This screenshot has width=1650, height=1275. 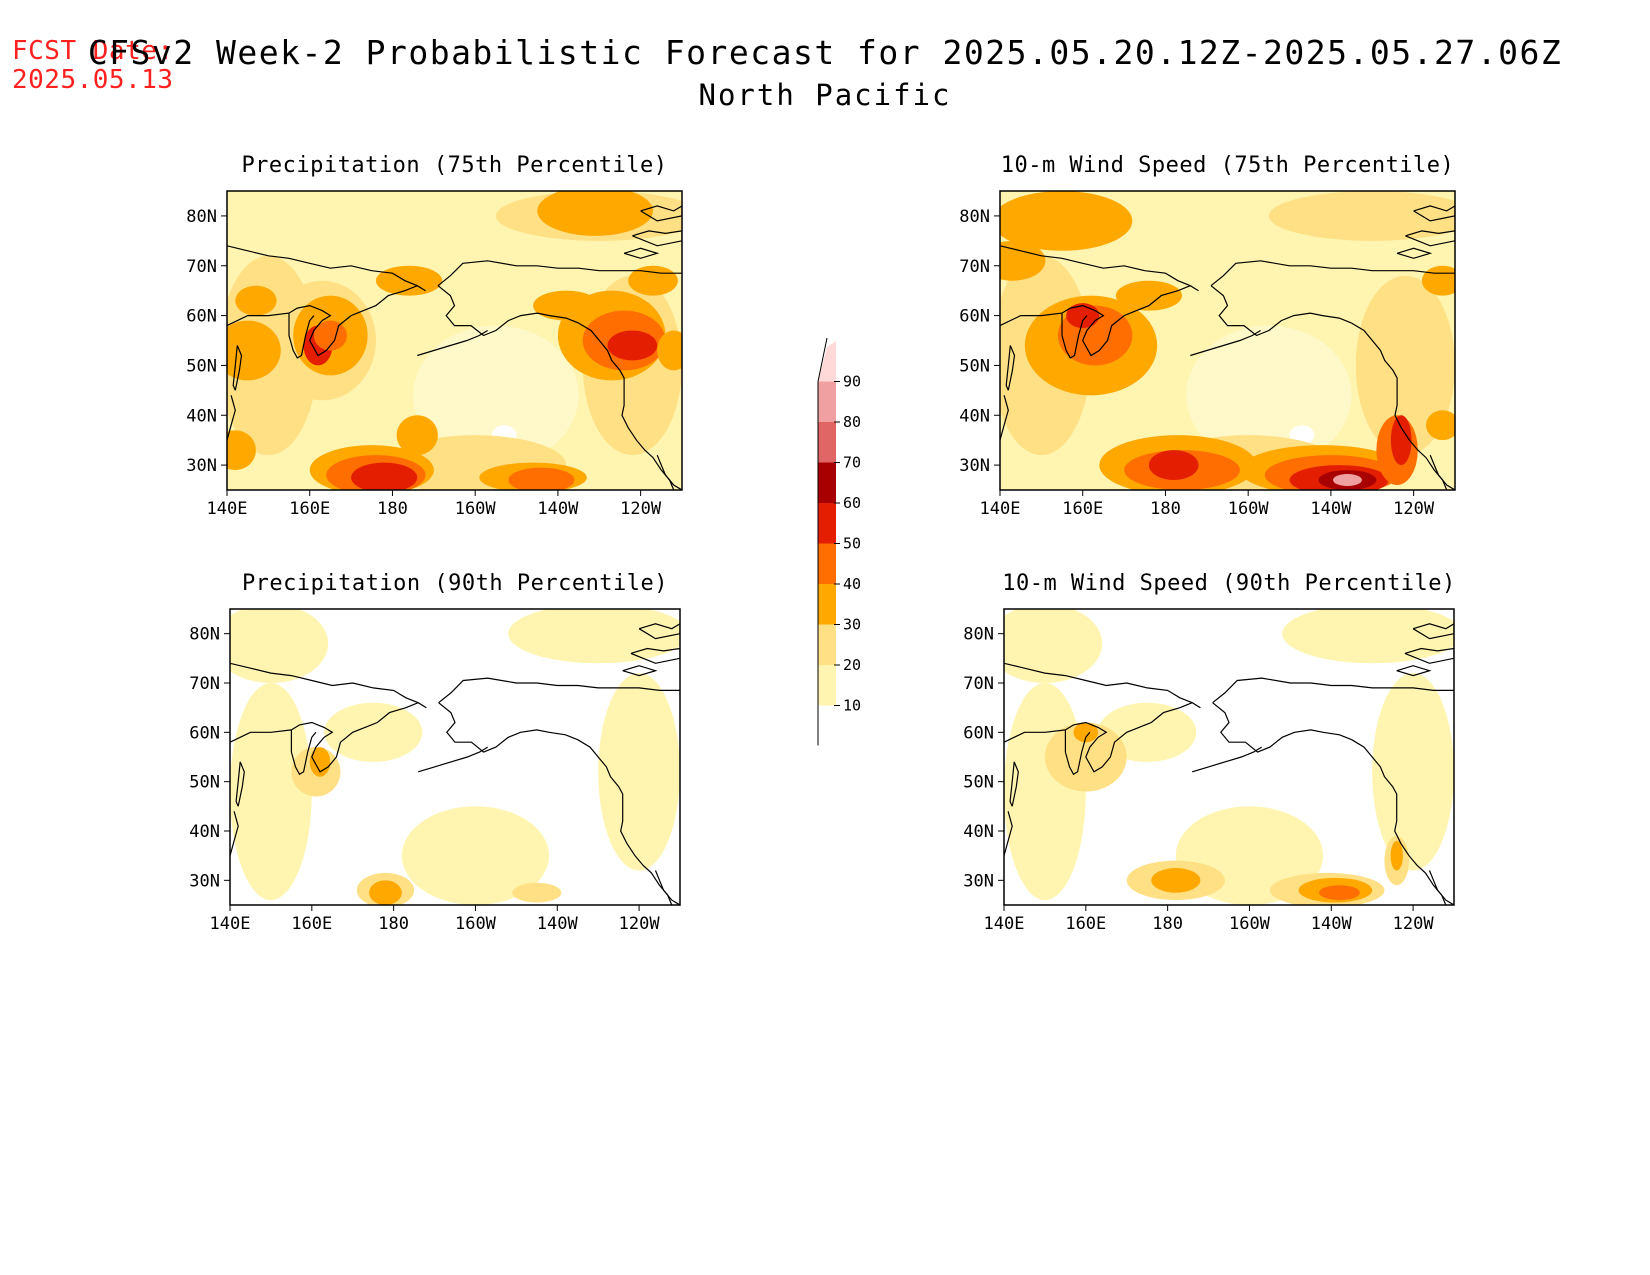 What do you see at coordinates (839, 541) in the screenshot?
I see `colorbar: 10 20 30 40 50 60 70 80 90` at bounding box center [839, 541].